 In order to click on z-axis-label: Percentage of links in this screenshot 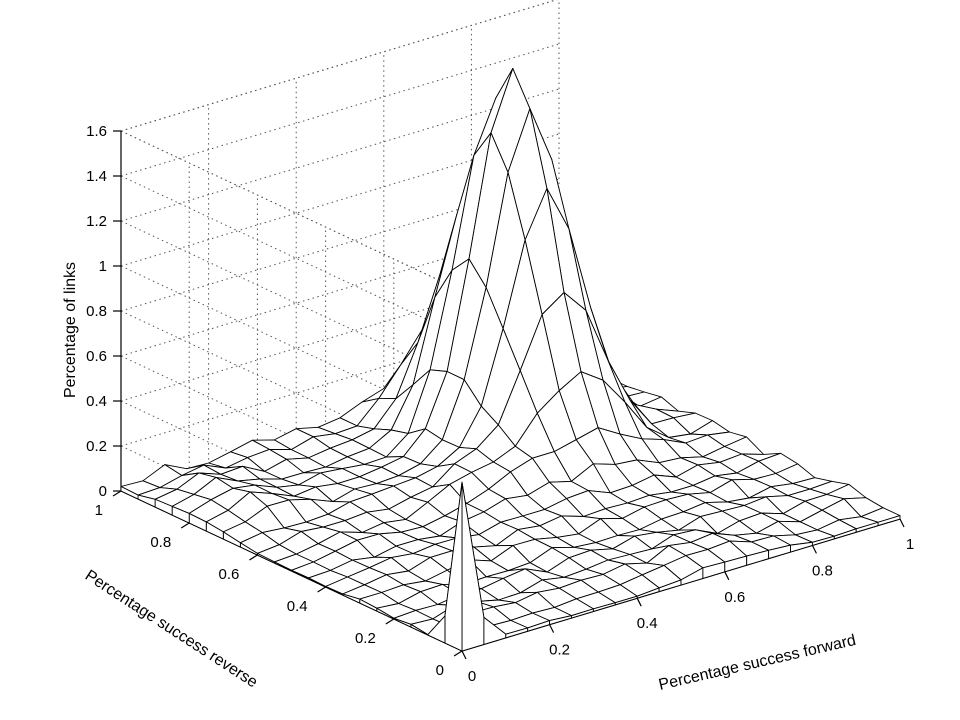, I will do `click(70, 330)`.